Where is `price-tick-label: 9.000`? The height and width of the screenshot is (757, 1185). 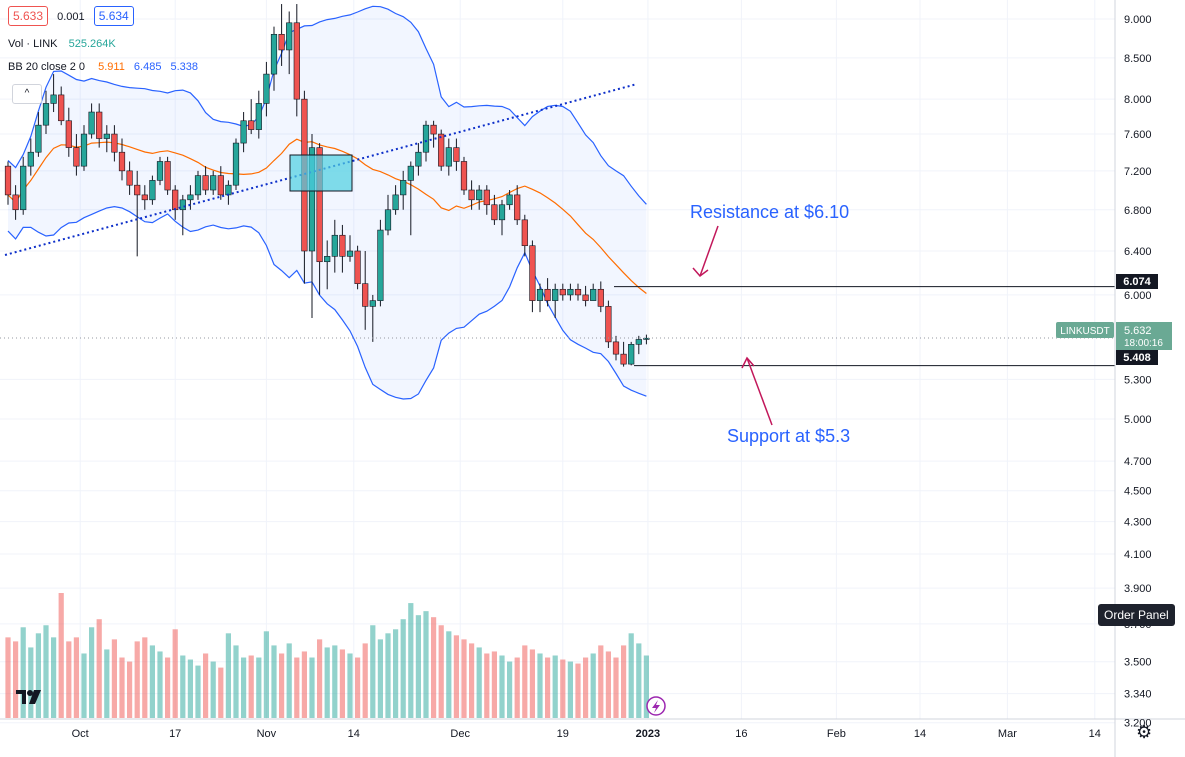 price-tick-label: 9.000 is located at coordinates (1138, 20).